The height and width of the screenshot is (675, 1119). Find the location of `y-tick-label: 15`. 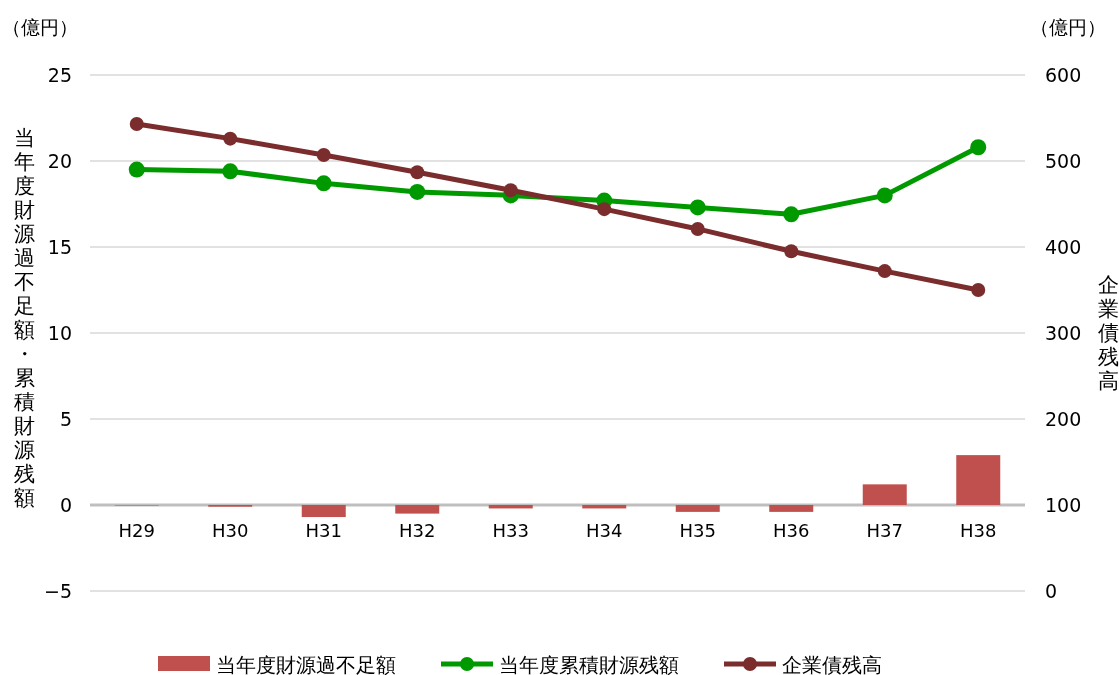

y-tick-label: 15 is located at coordinates (59, 247).